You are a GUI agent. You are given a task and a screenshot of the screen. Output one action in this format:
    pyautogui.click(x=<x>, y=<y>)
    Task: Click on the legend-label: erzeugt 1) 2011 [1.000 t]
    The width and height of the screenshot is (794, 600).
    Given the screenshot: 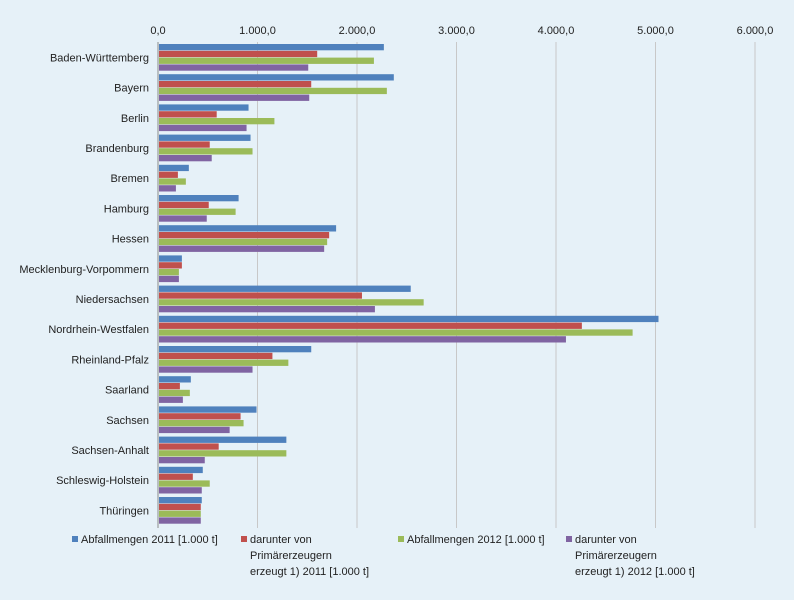 What is the action you would take?
    pyautogui.click(x=309, y=572)
    